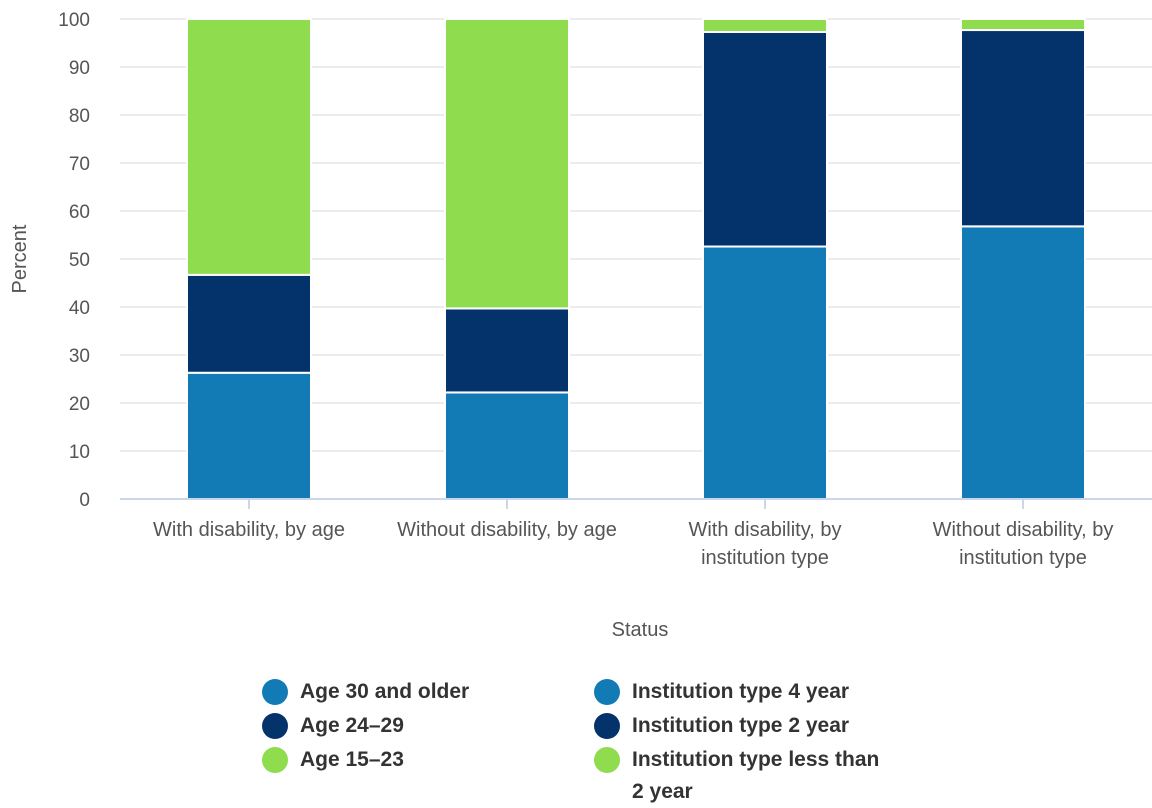 The height and width of the screenshot is (808, 1152). I want to click on x-tick-label: With disability, by institution type, so click(764, 544).